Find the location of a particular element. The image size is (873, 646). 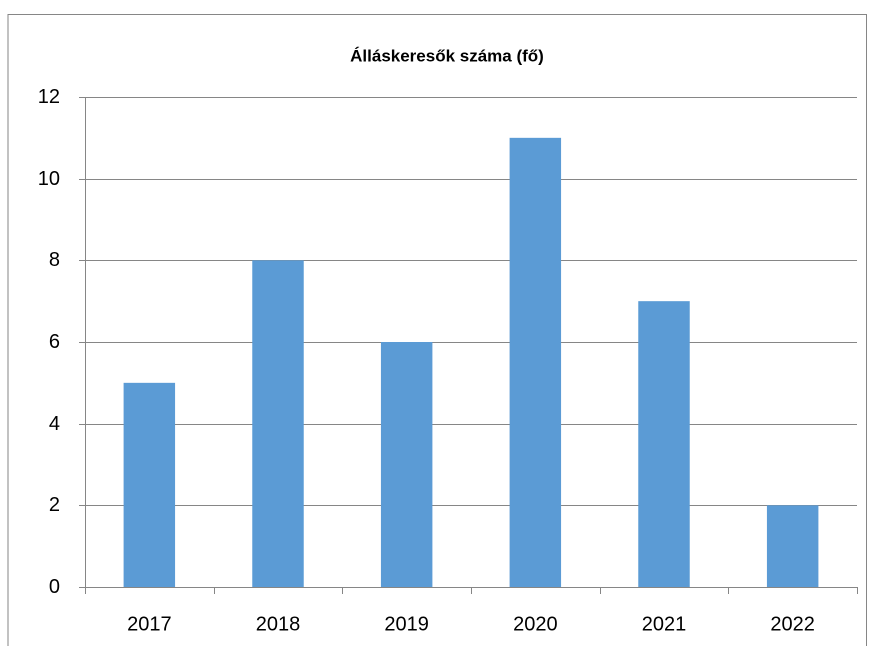

y-tick-label: 2 is located at coordinates (54, 505).